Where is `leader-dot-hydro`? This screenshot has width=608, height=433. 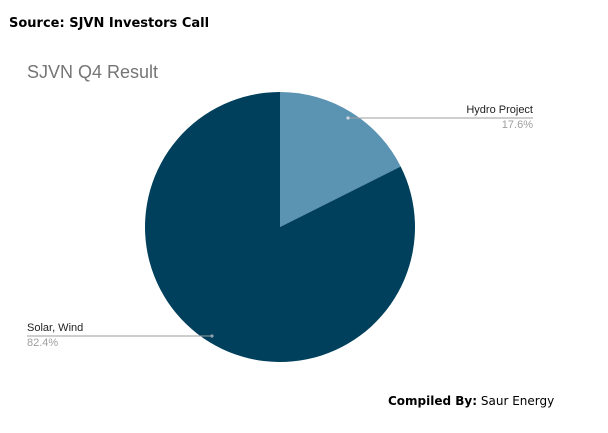 leader-dot-hydro is located at coordinates (348, 118).